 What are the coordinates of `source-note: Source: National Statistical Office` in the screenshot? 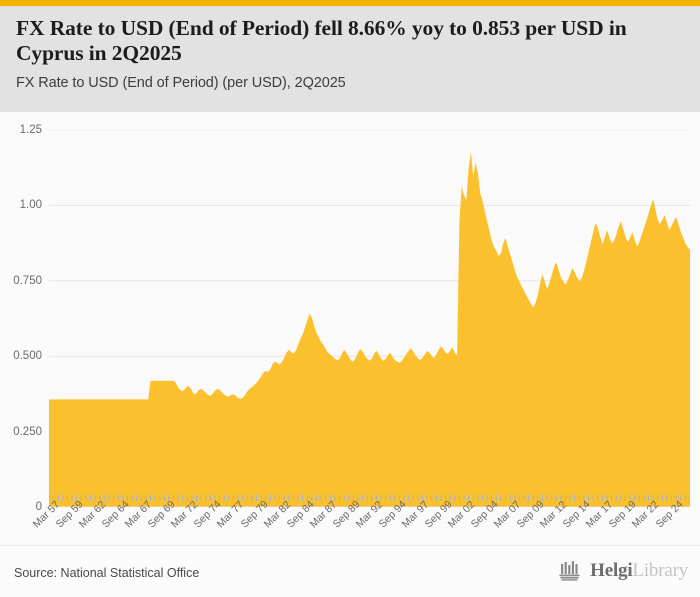 It's located at (107, 573).